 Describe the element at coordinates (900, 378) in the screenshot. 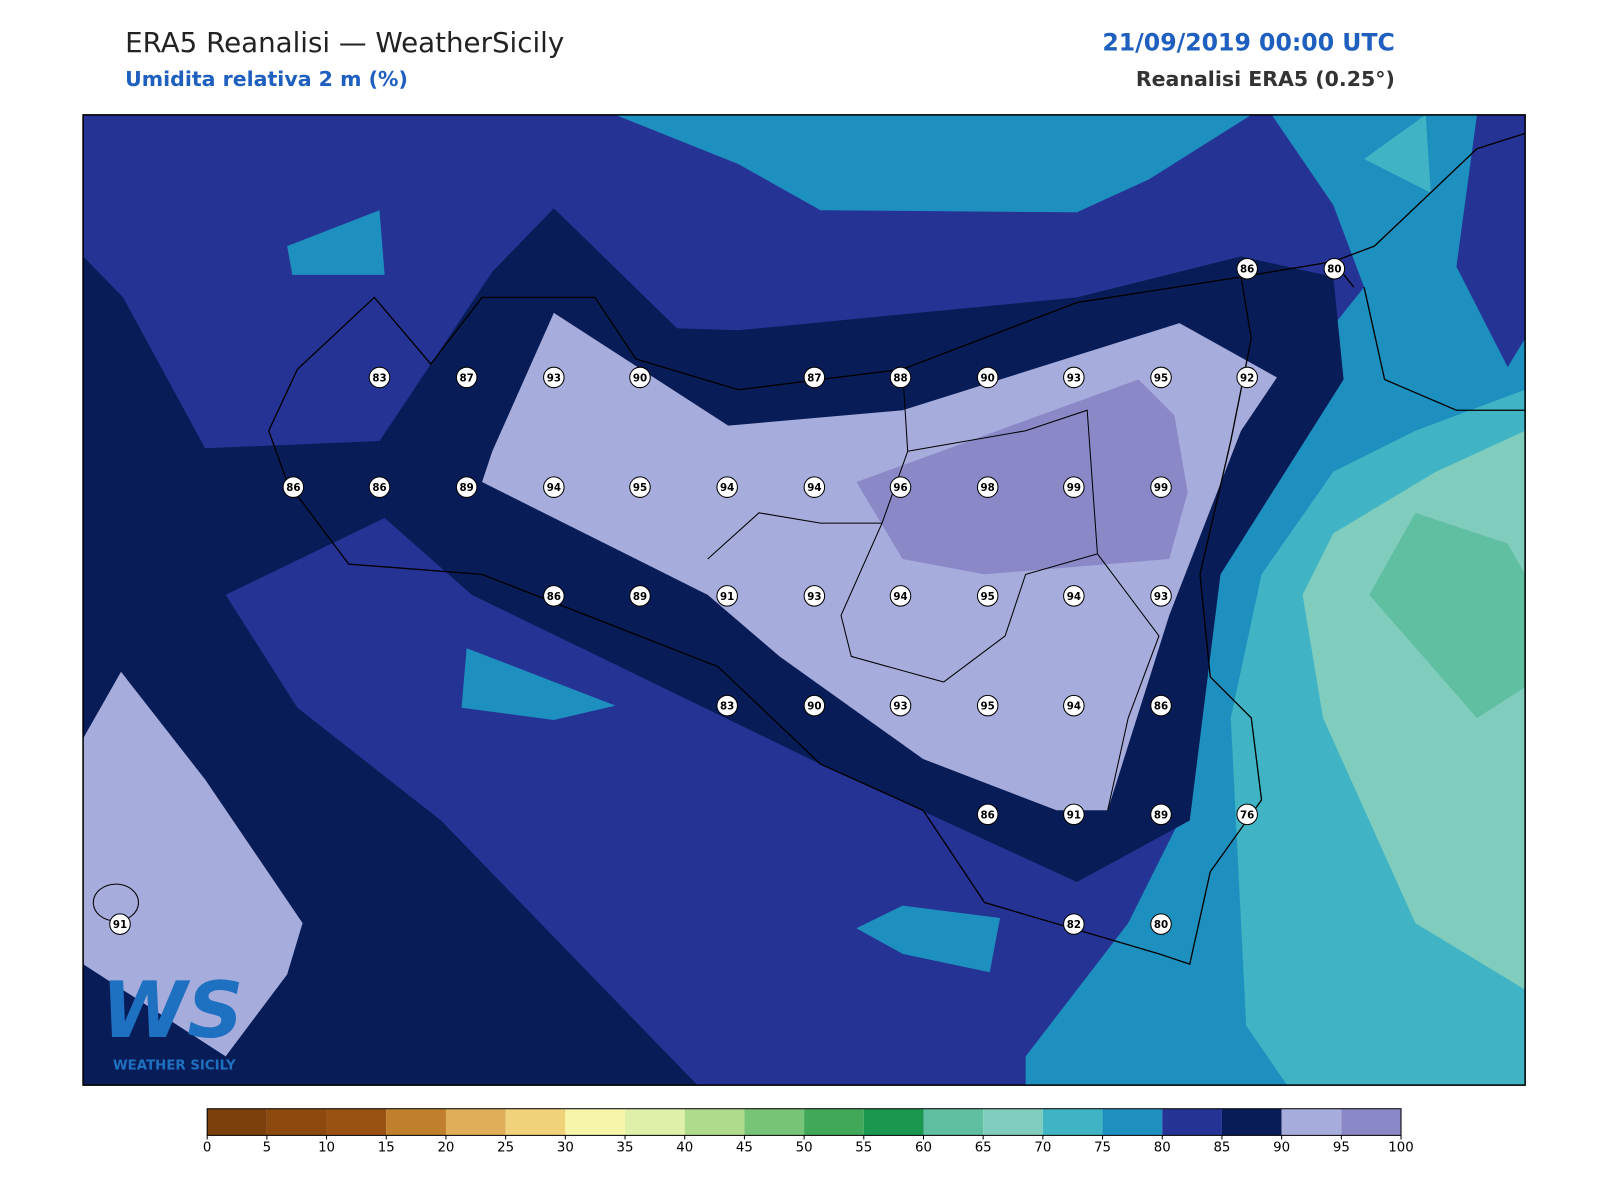

I see `station-value: 88` at that location.